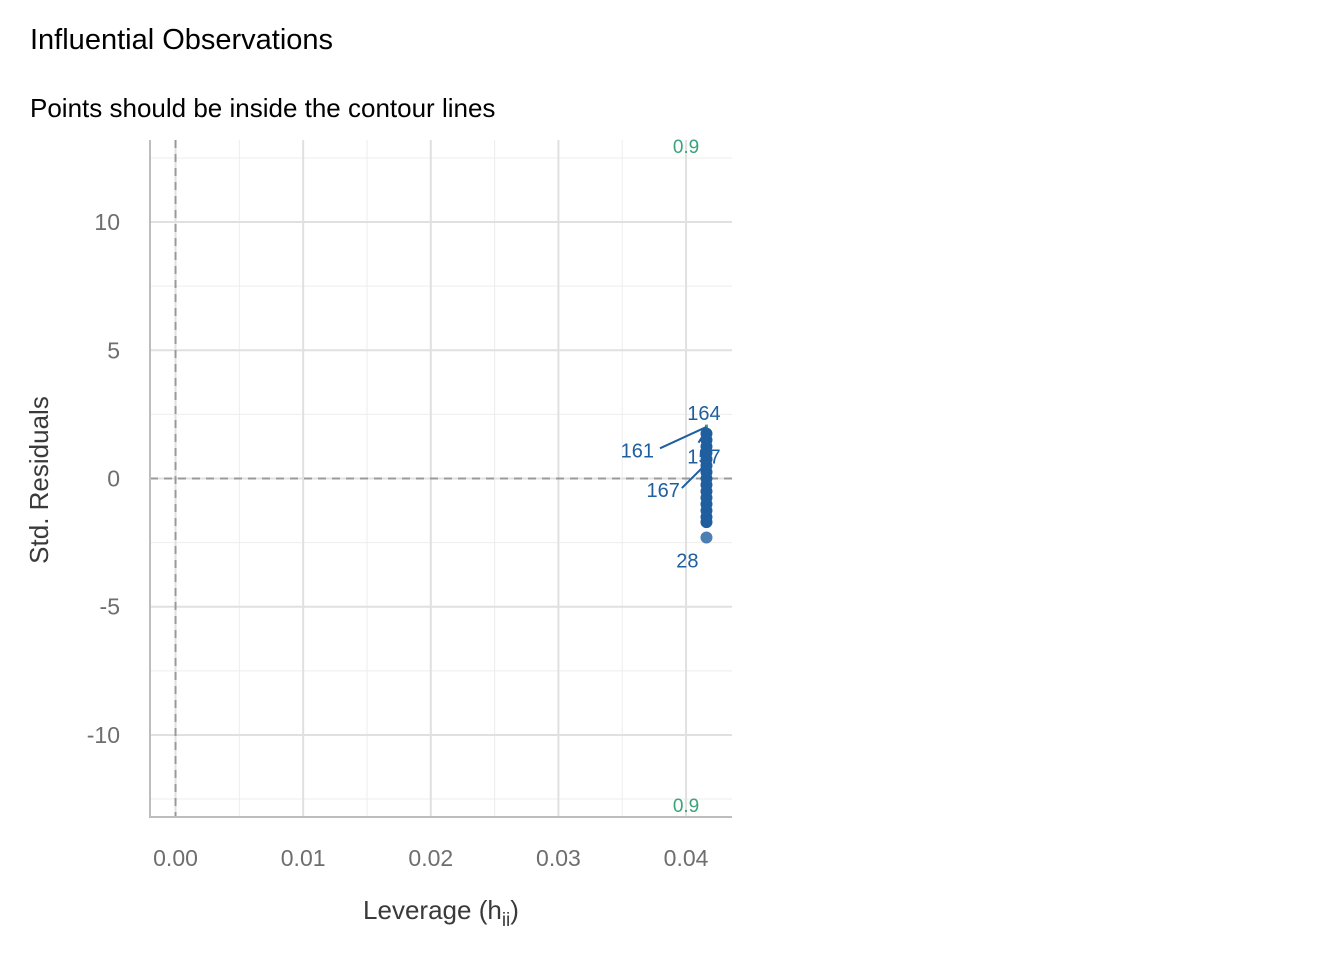 Image resolution: width=1344 pixels, height=960 pixels. What do you see at coordinates (430, 858) in the screenshot?
I see `x-tick-label: 0.02` at bounding box center [430, 858].